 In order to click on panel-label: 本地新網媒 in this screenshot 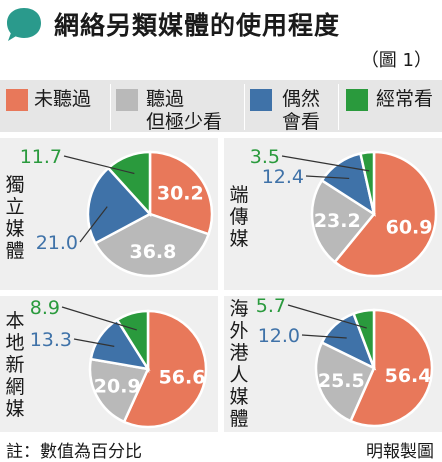, I will do `click(15, 365)`.